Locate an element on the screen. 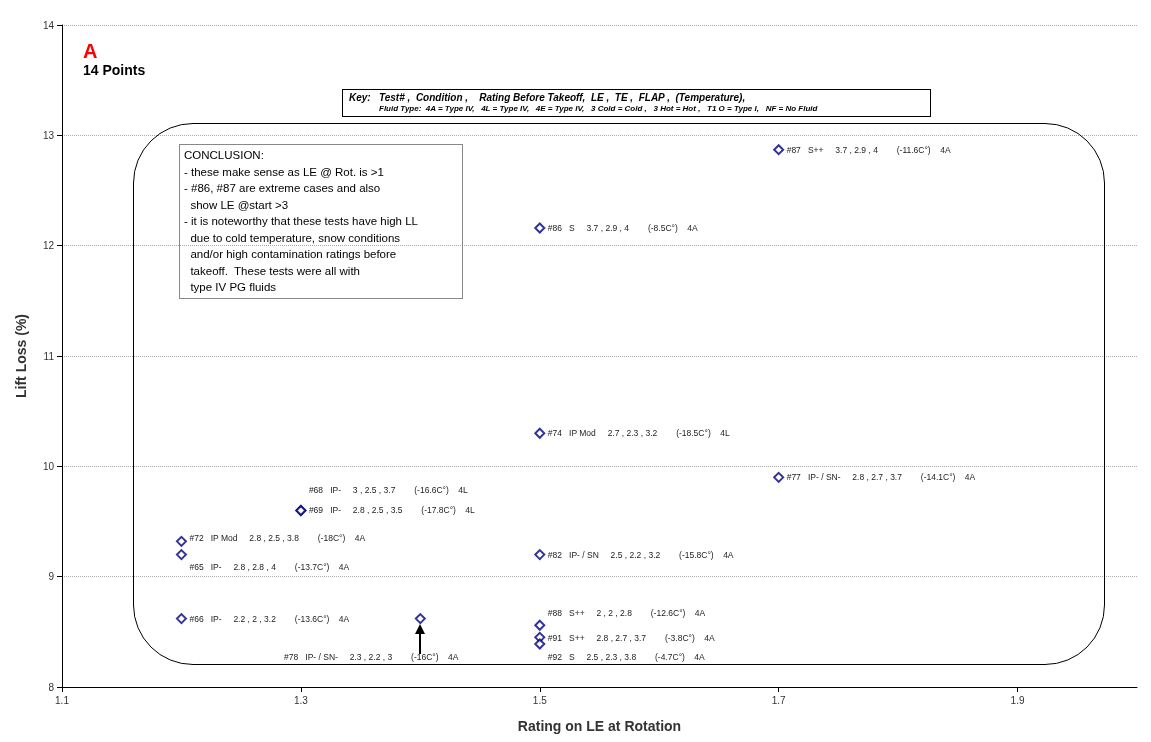 The height and width of the screenshot is (742, 1151). annotation: #69 IP- 2.8 , 2.5 , 3.5 (-17.8C°) 4L is located at coordinates (392, 510).